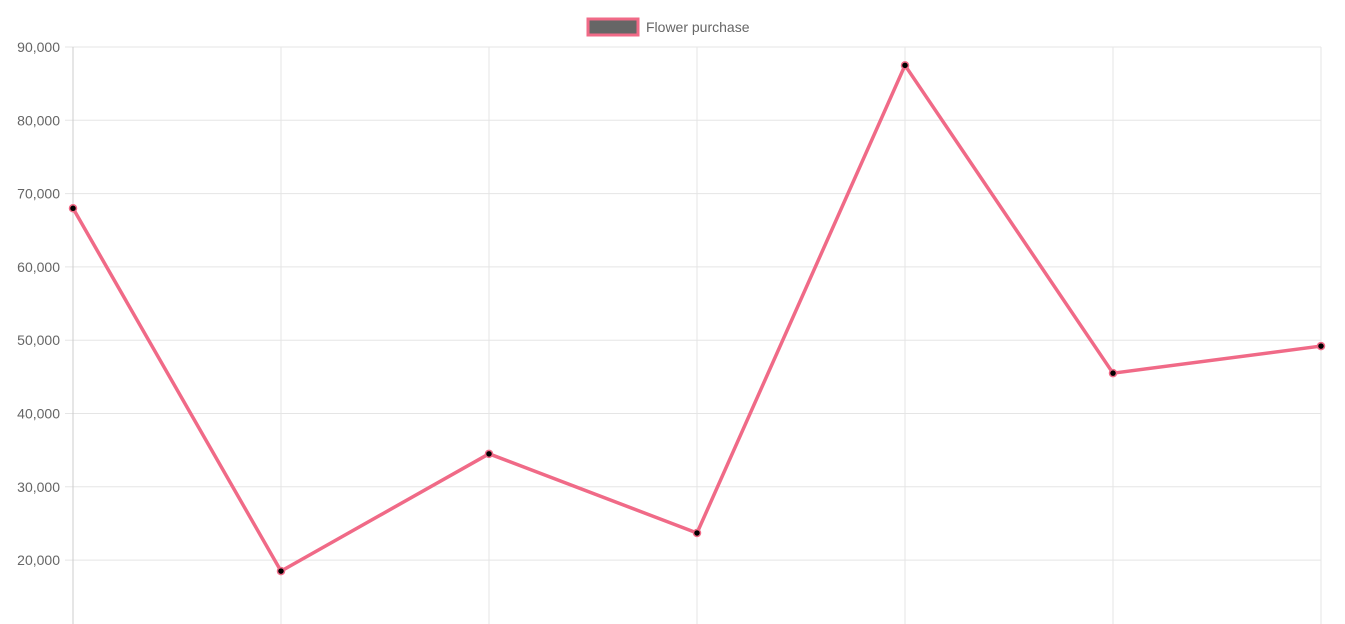 Image resolution: width=1345 pixels, height=624 pixels. What do you see at coordinates (38, 120) in the screenshot?
I see `y-tick-label: 80,000` at bounding box center [38, 120].